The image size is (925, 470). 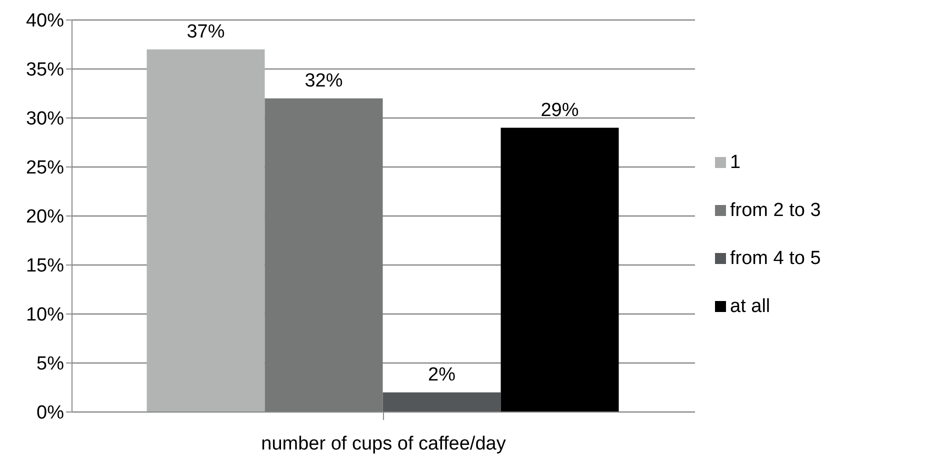 What do you see at coordinates (735, 162) in the screenshot?
I see `legend-label: 1` at bounding box center [735, 162].